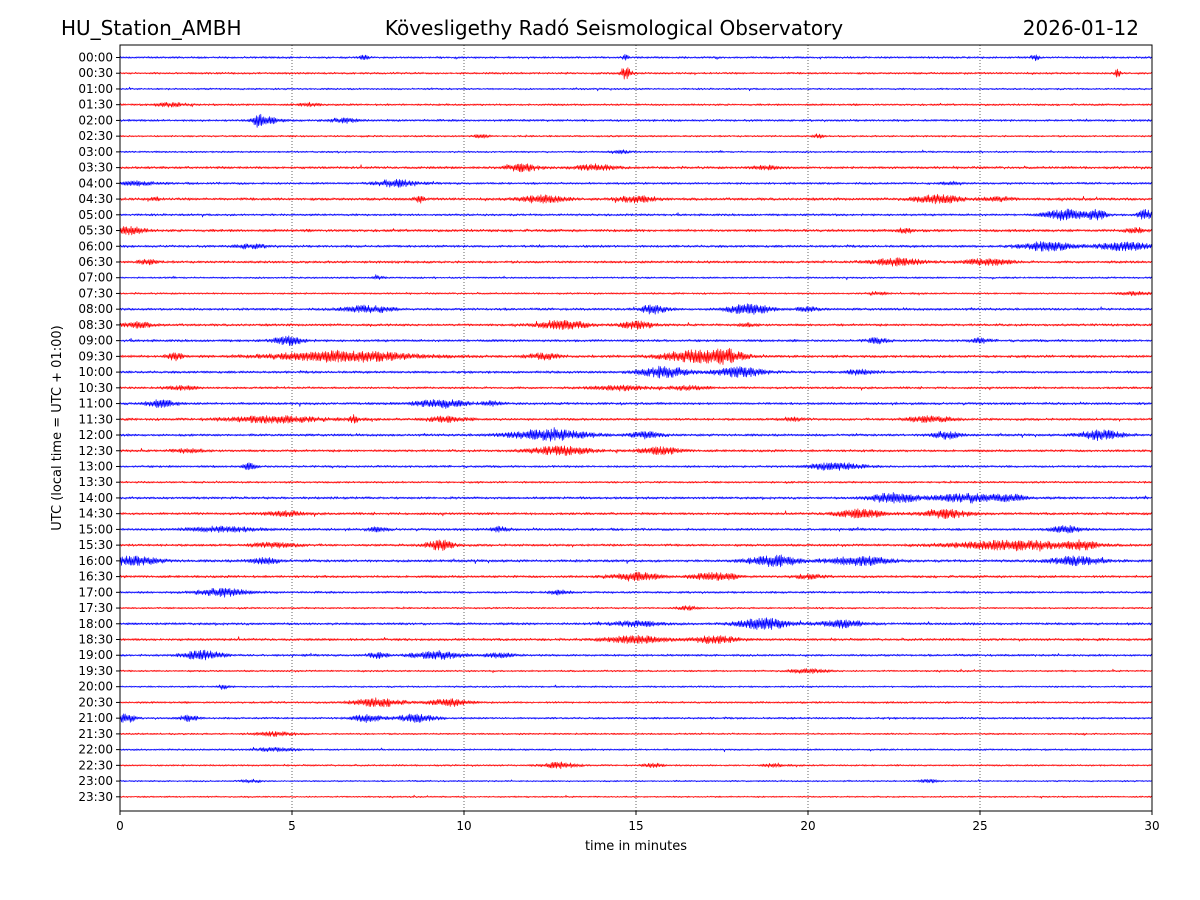  I want to click on record-date: 2026-01-12, so click(1081, 28).